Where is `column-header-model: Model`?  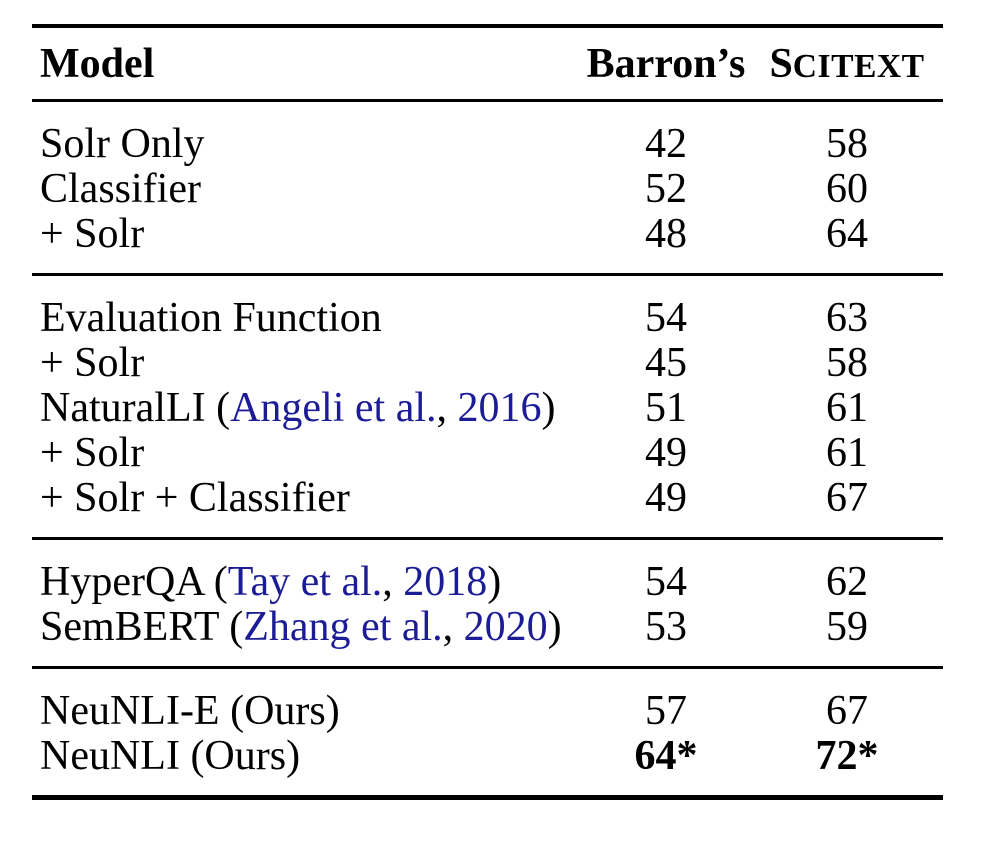 column-header-model: Model is located at coordinates (306, 64).